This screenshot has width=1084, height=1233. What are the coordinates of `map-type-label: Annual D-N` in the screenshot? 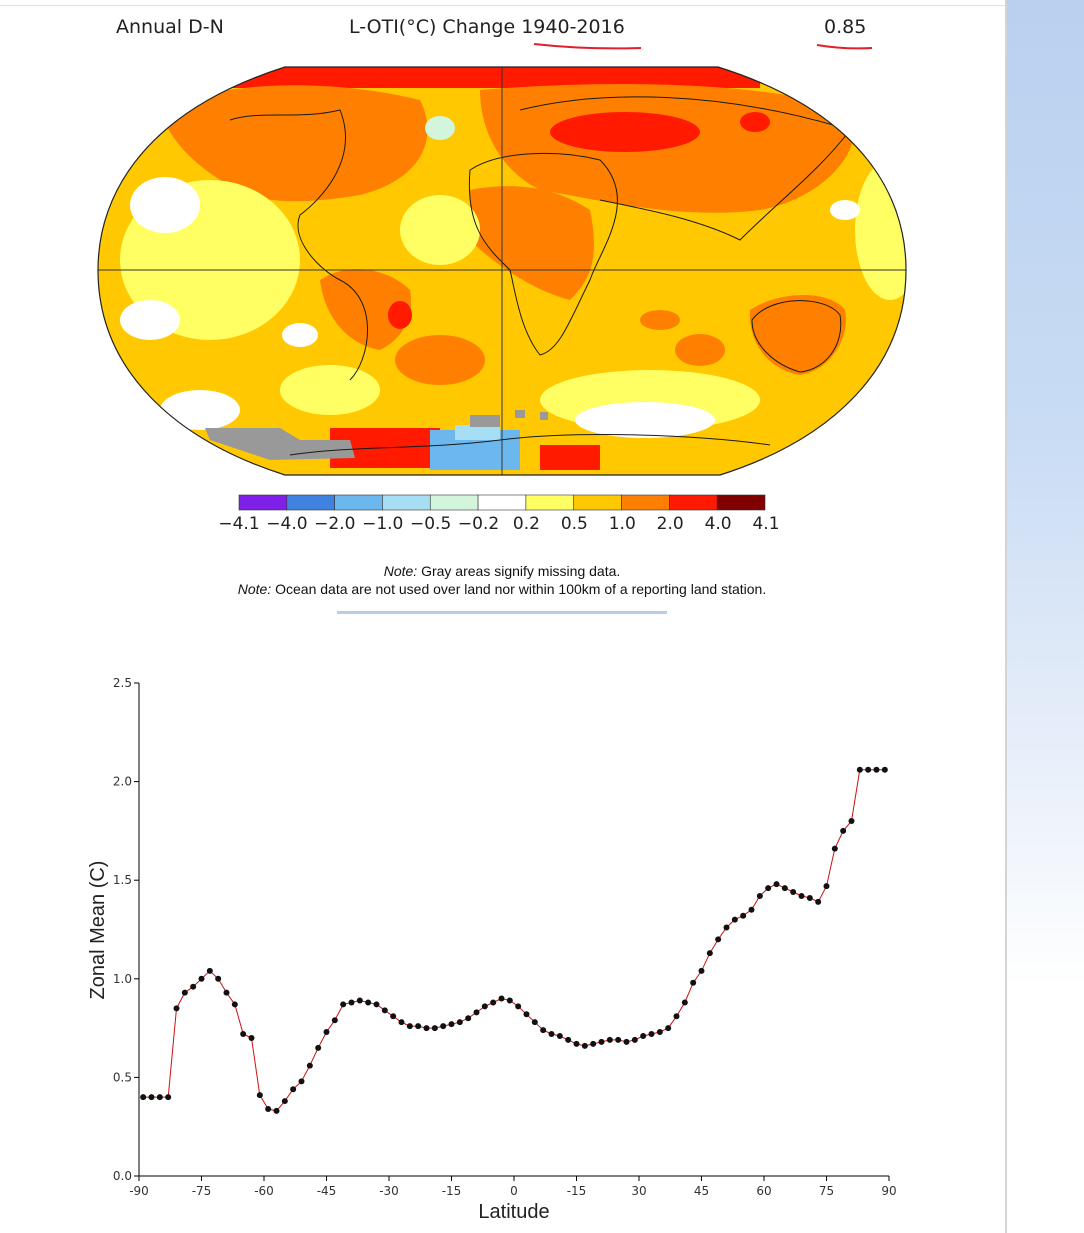 It's located at (170, 27).